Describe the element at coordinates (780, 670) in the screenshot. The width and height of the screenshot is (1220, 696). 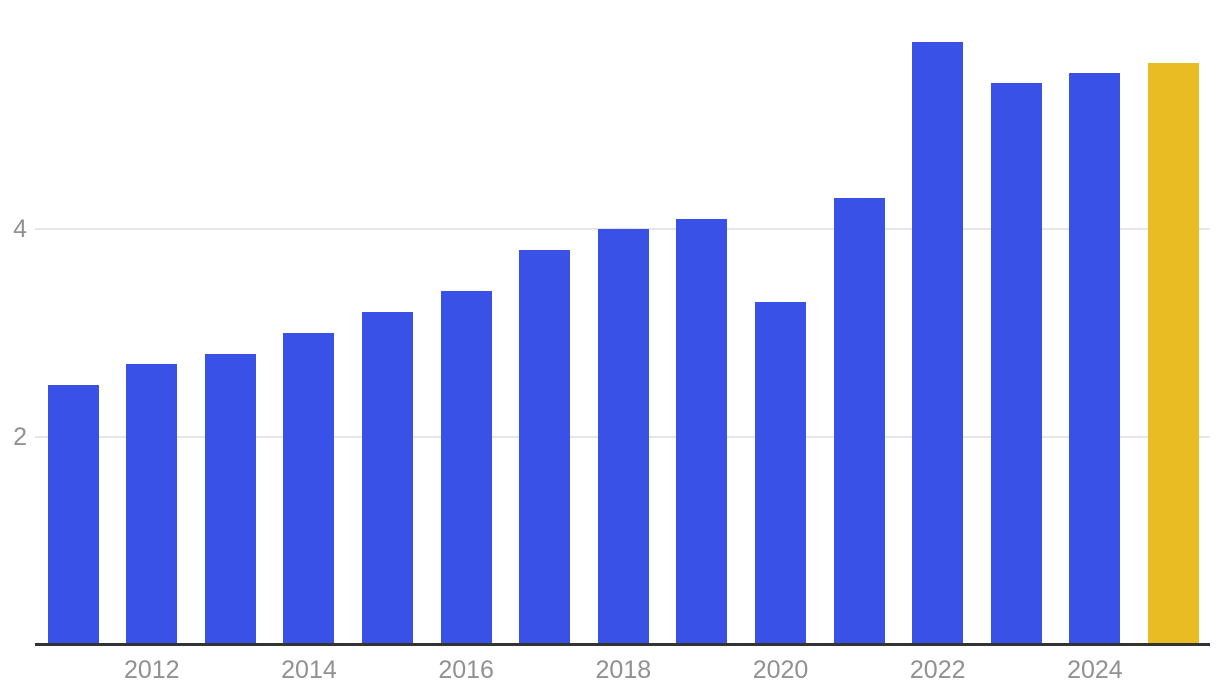
I see `x-axis-tick-label: 2020` at that location.